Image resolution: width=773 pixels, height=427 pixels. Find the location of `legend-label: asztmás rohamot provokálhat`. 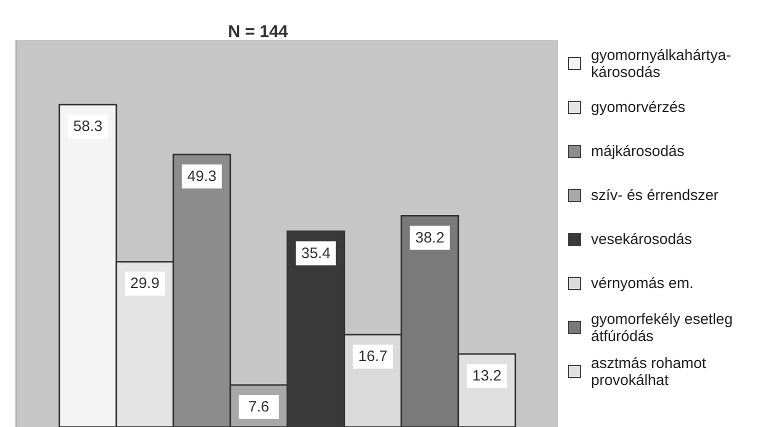

legend-label: asztmás rohamot provokálhat is located at coordinates (649, 371).